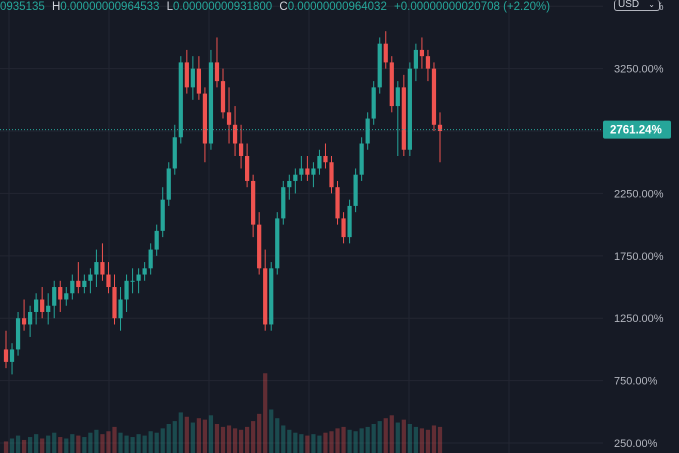 Image resolution: width=679 pixels, height=453 pixels. I want to click on last-price-badge: 2761.24%, so click(637, 129).